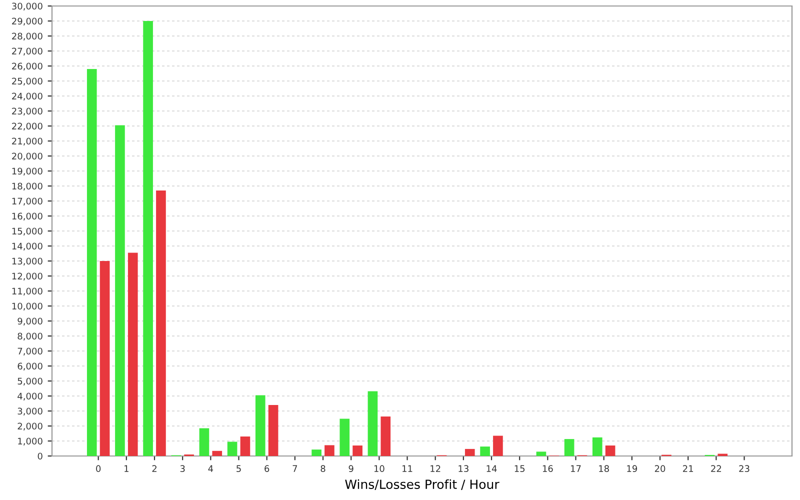 Image resolution: width=800 pixels, height=500 pixels. Describe the element at coordinates (27, 306) in the screenshot. I see `y-tick-label: 10,000` at that location.